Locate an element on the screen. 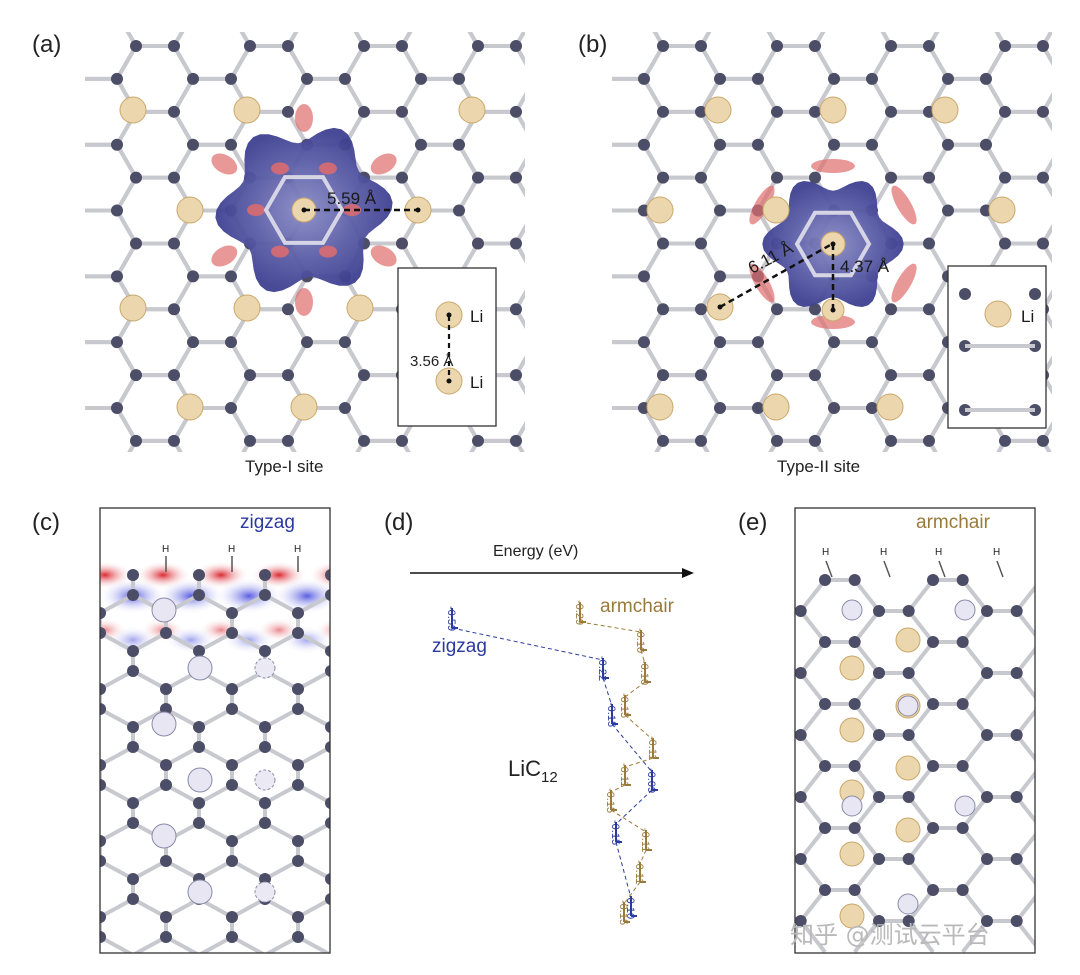 The width and height of the screenshot is (1080, 975). armchair-level-label: -0.10 is located at coordinates (640, 640).